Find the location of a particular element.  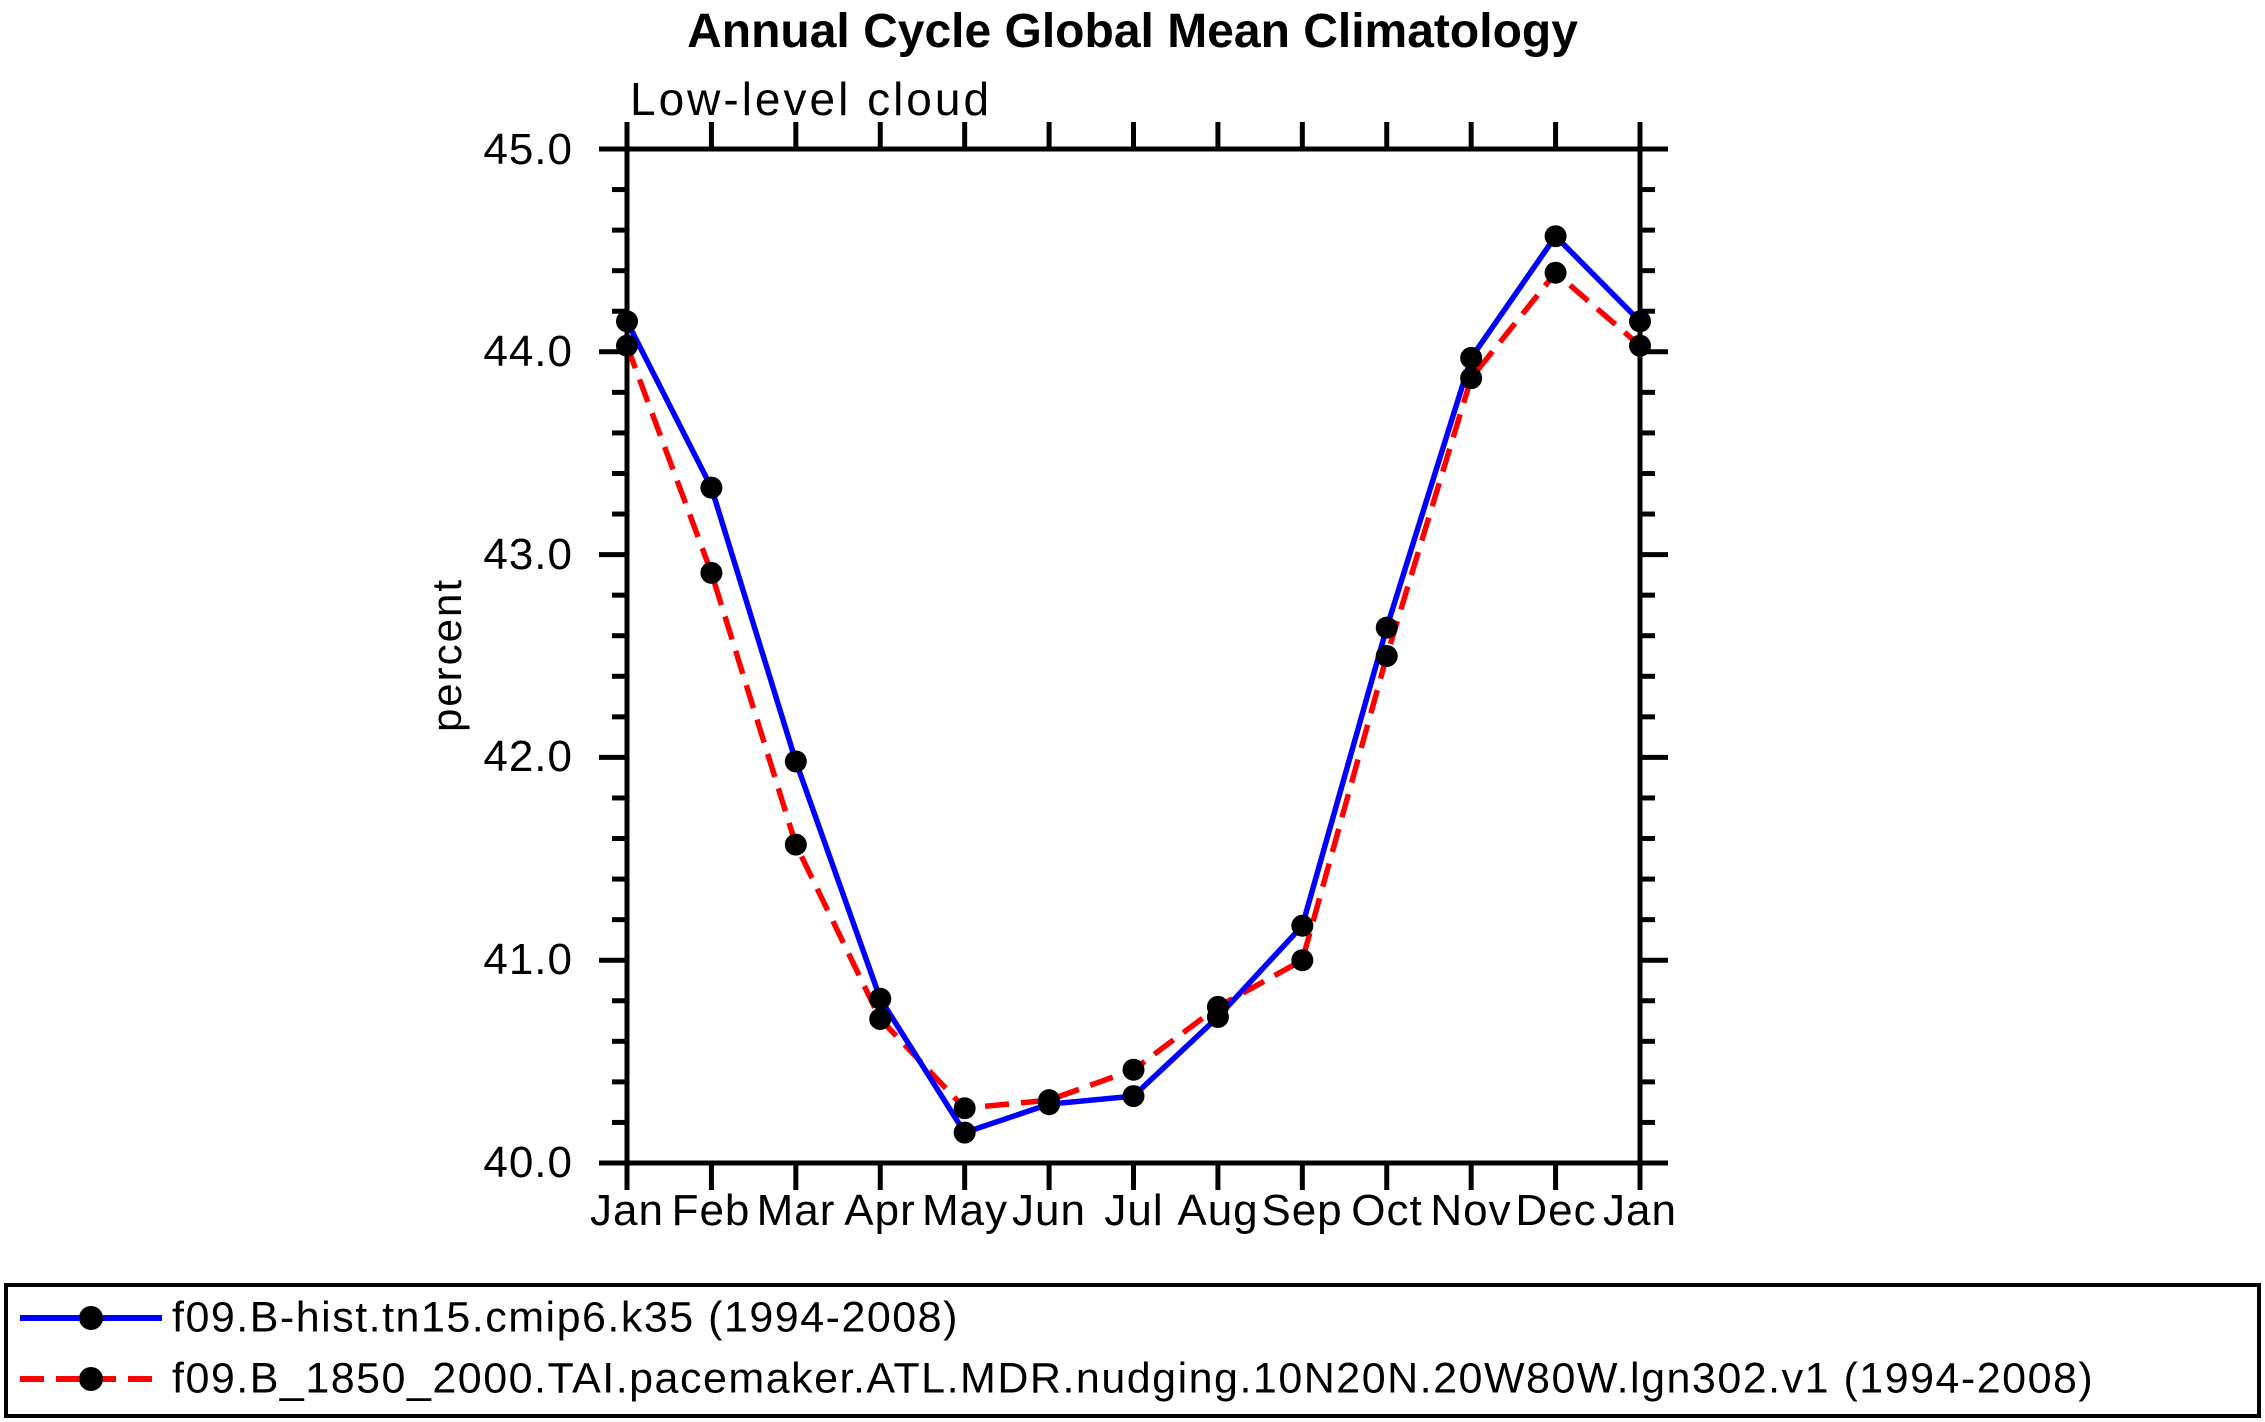

y-tick-label: 43.0 is located at coordinates (528, 554).